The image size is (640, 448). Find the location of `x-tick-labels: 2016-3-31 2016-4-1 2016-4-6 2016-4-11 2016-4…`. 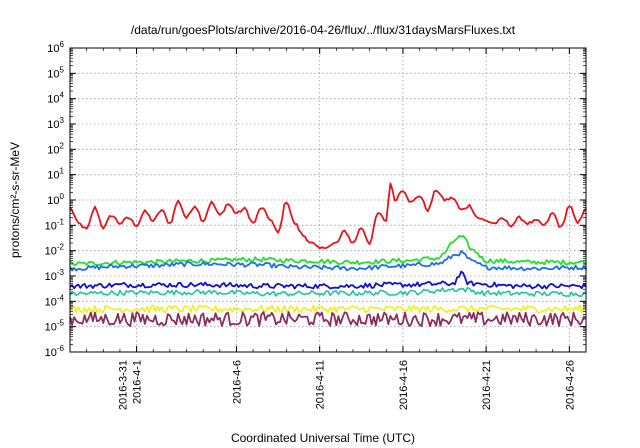

x-tick-labels: 2016-3-31 2016-4-1 2016-4-6 2016-4-11 2016-4… is located at coordinates (347, 385).